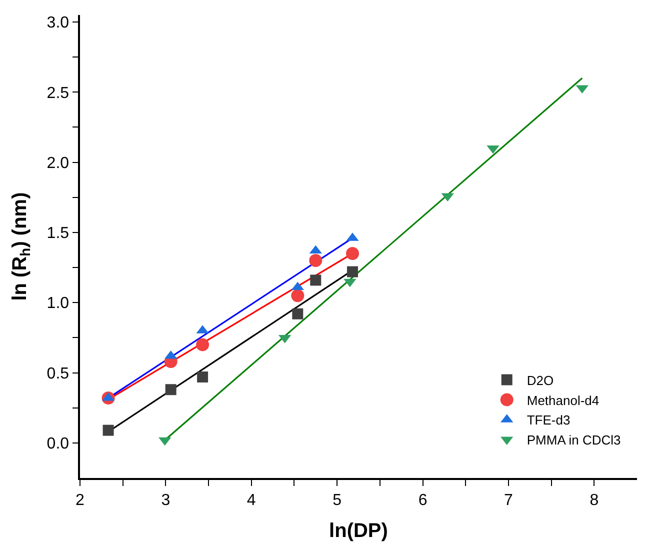 This screenshot has height=548, width=647. What do you see at coordinates (58, 23) in the screenshot?
I see `y-tick-label: 3.0` at bounding box center [58, 23].